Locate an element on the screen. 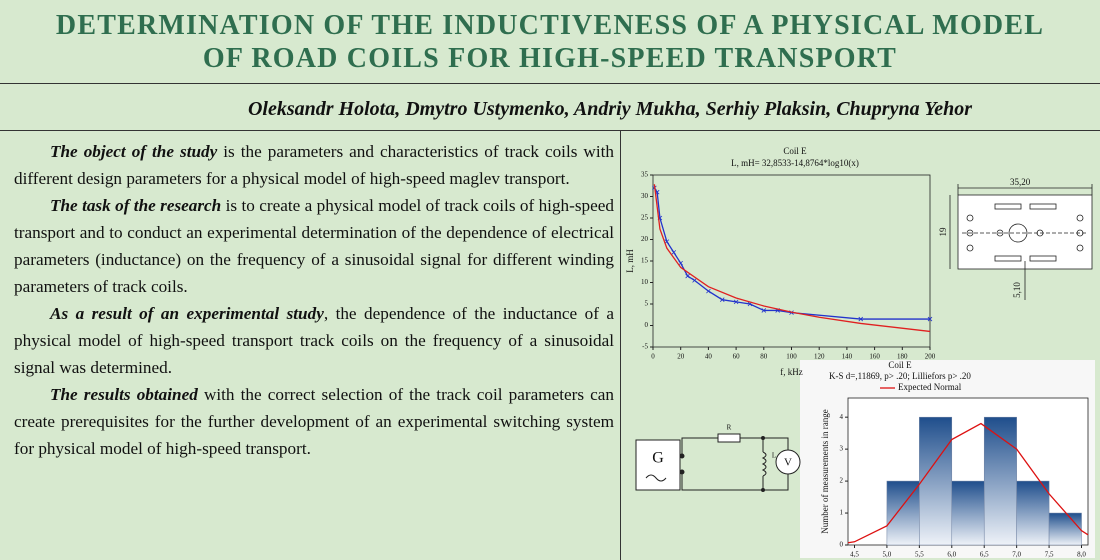 The width and height of the screenshot is (1100, 560). y-tick-label: 15 is located at coordinates (645, 261).